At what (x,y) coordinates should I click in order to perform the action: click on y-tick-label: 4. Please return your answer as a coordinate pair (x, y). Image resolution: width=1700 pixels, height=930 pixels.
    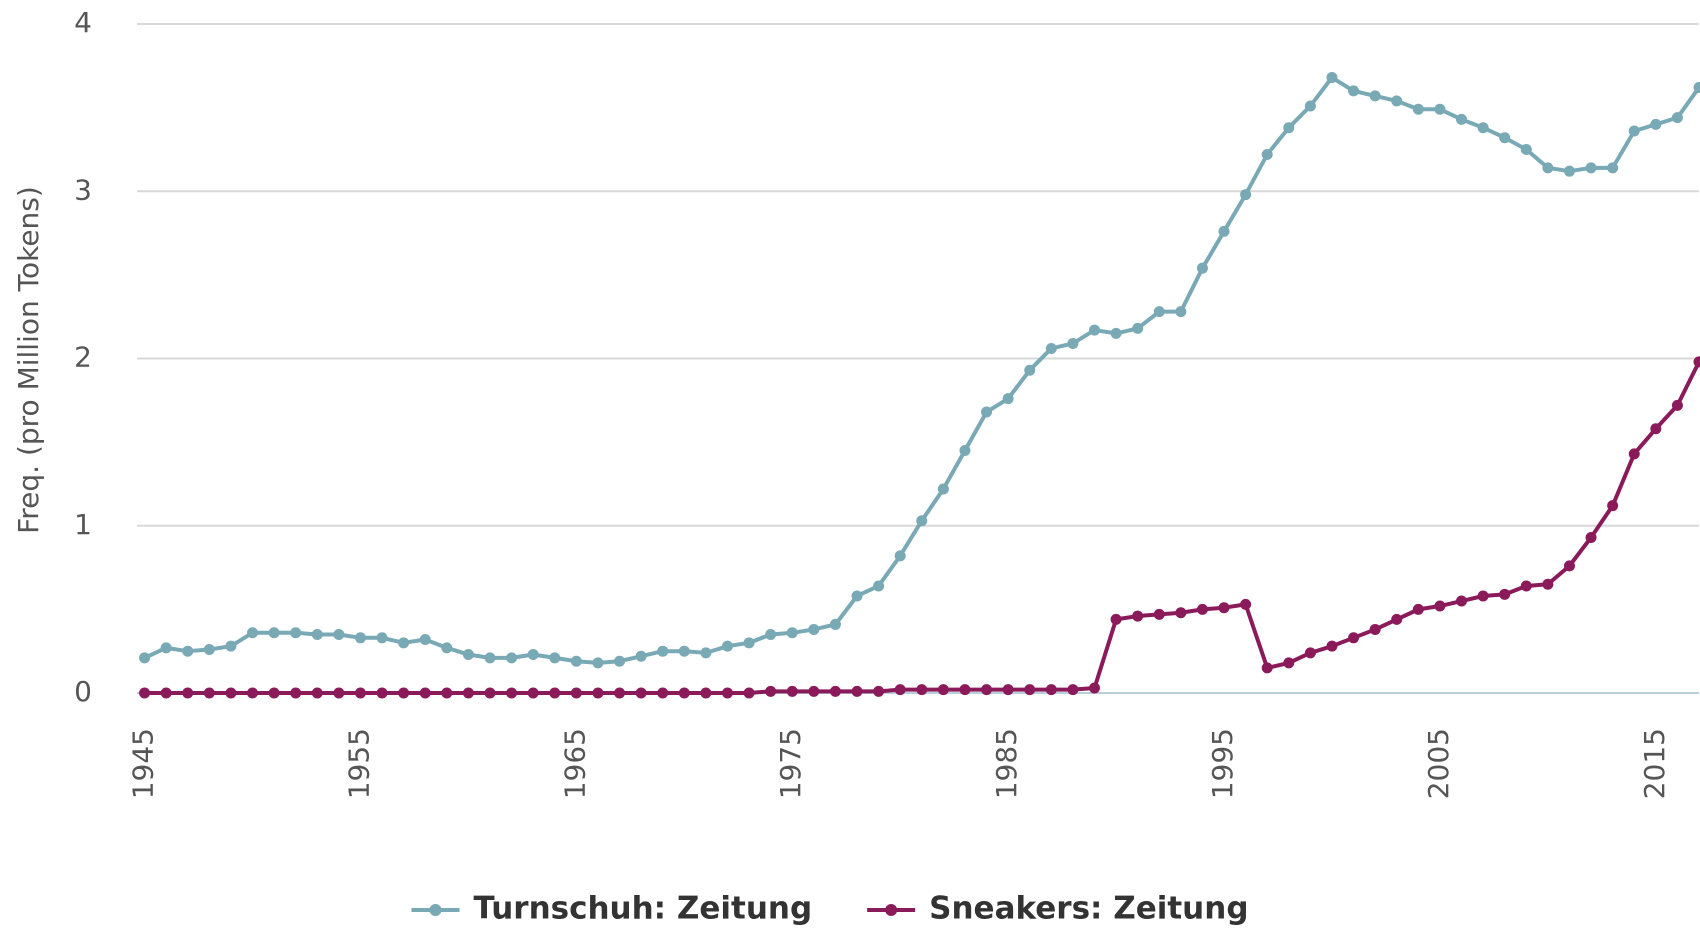
    Looking at the image, I should click on (83, 22).